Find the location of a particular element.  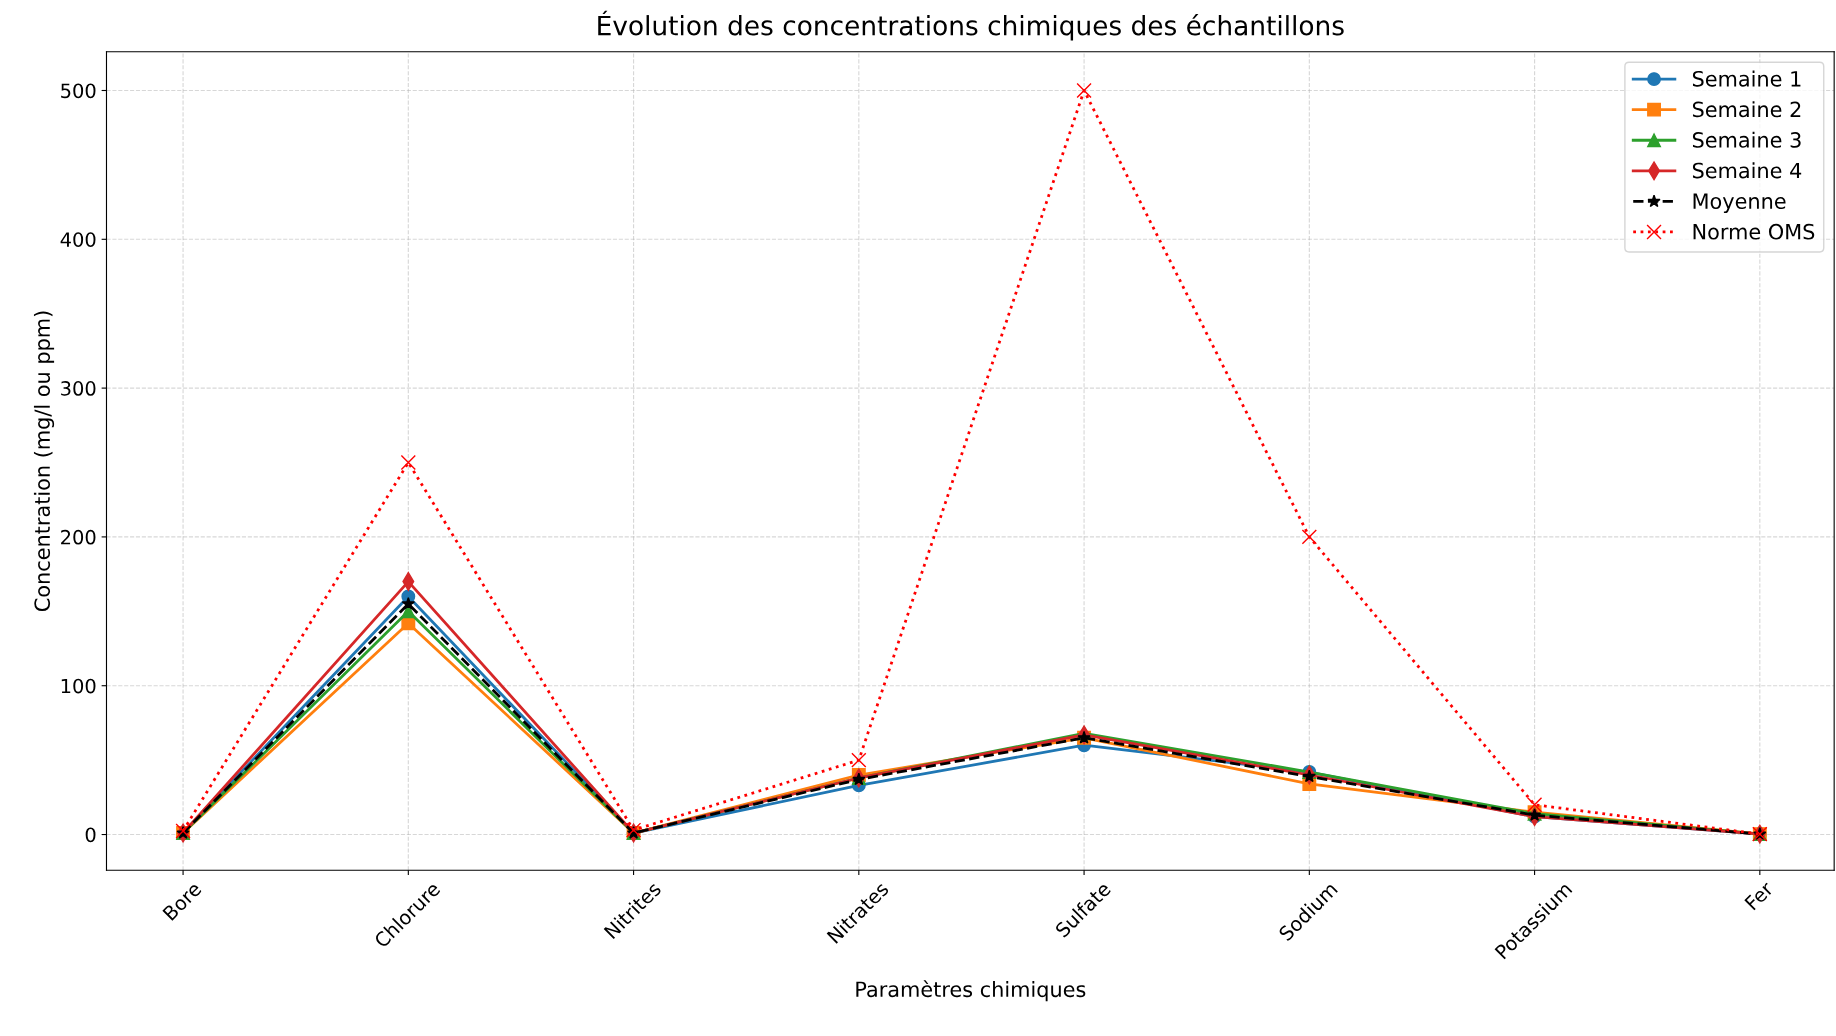

y-tick-label: 400 is located at coordinates (78, 239).